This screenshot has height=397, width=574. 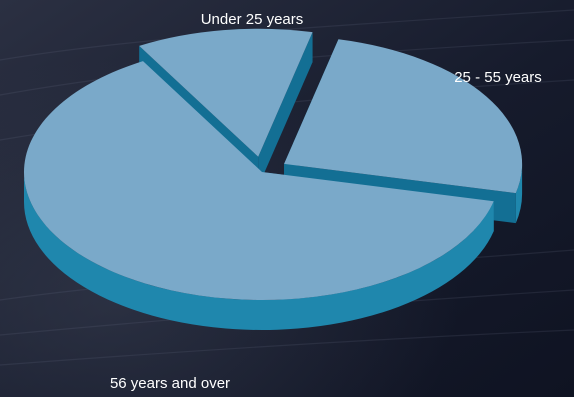 What do you see at coordinates (285, 109) in the screenshot?
I see `pie-slice-cut-face` at bounding box center [285, 109].